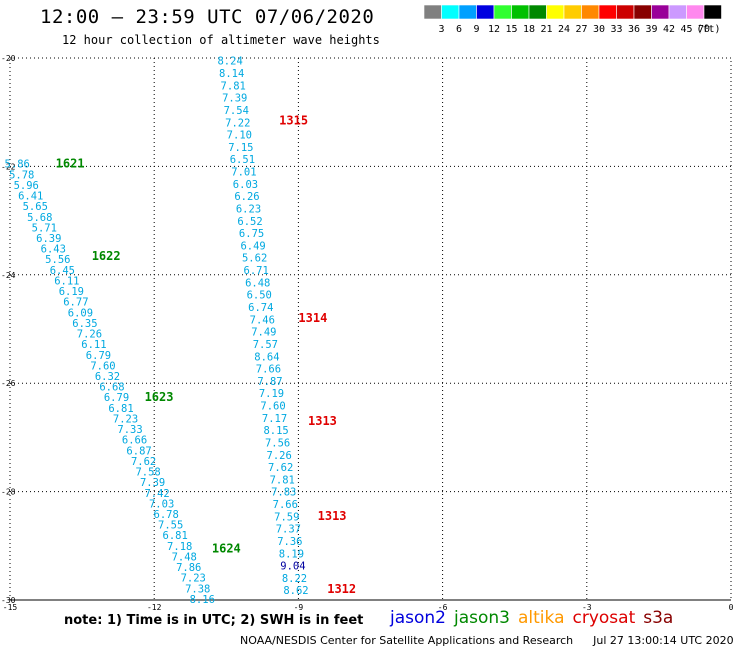  Describe the element at coordinates (170, 526) in the screenshot. I see `wave-height-value: 7.55` at that location.